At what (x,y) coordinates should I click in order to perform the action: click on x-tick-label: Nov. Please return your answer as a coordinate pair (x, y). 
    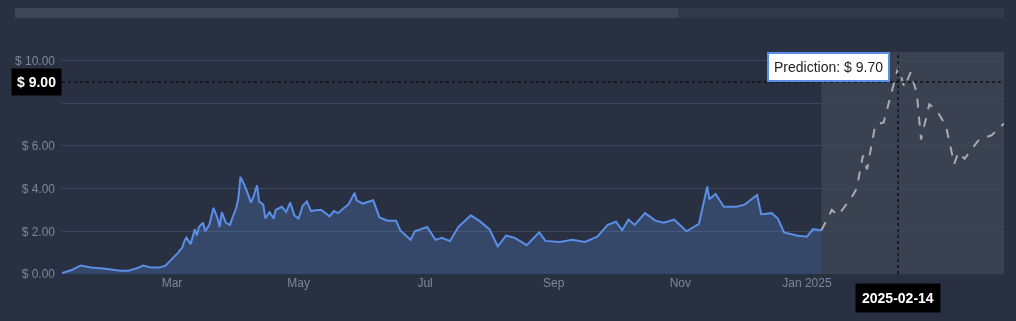
    Looking at the image, I should click on (680, 283).